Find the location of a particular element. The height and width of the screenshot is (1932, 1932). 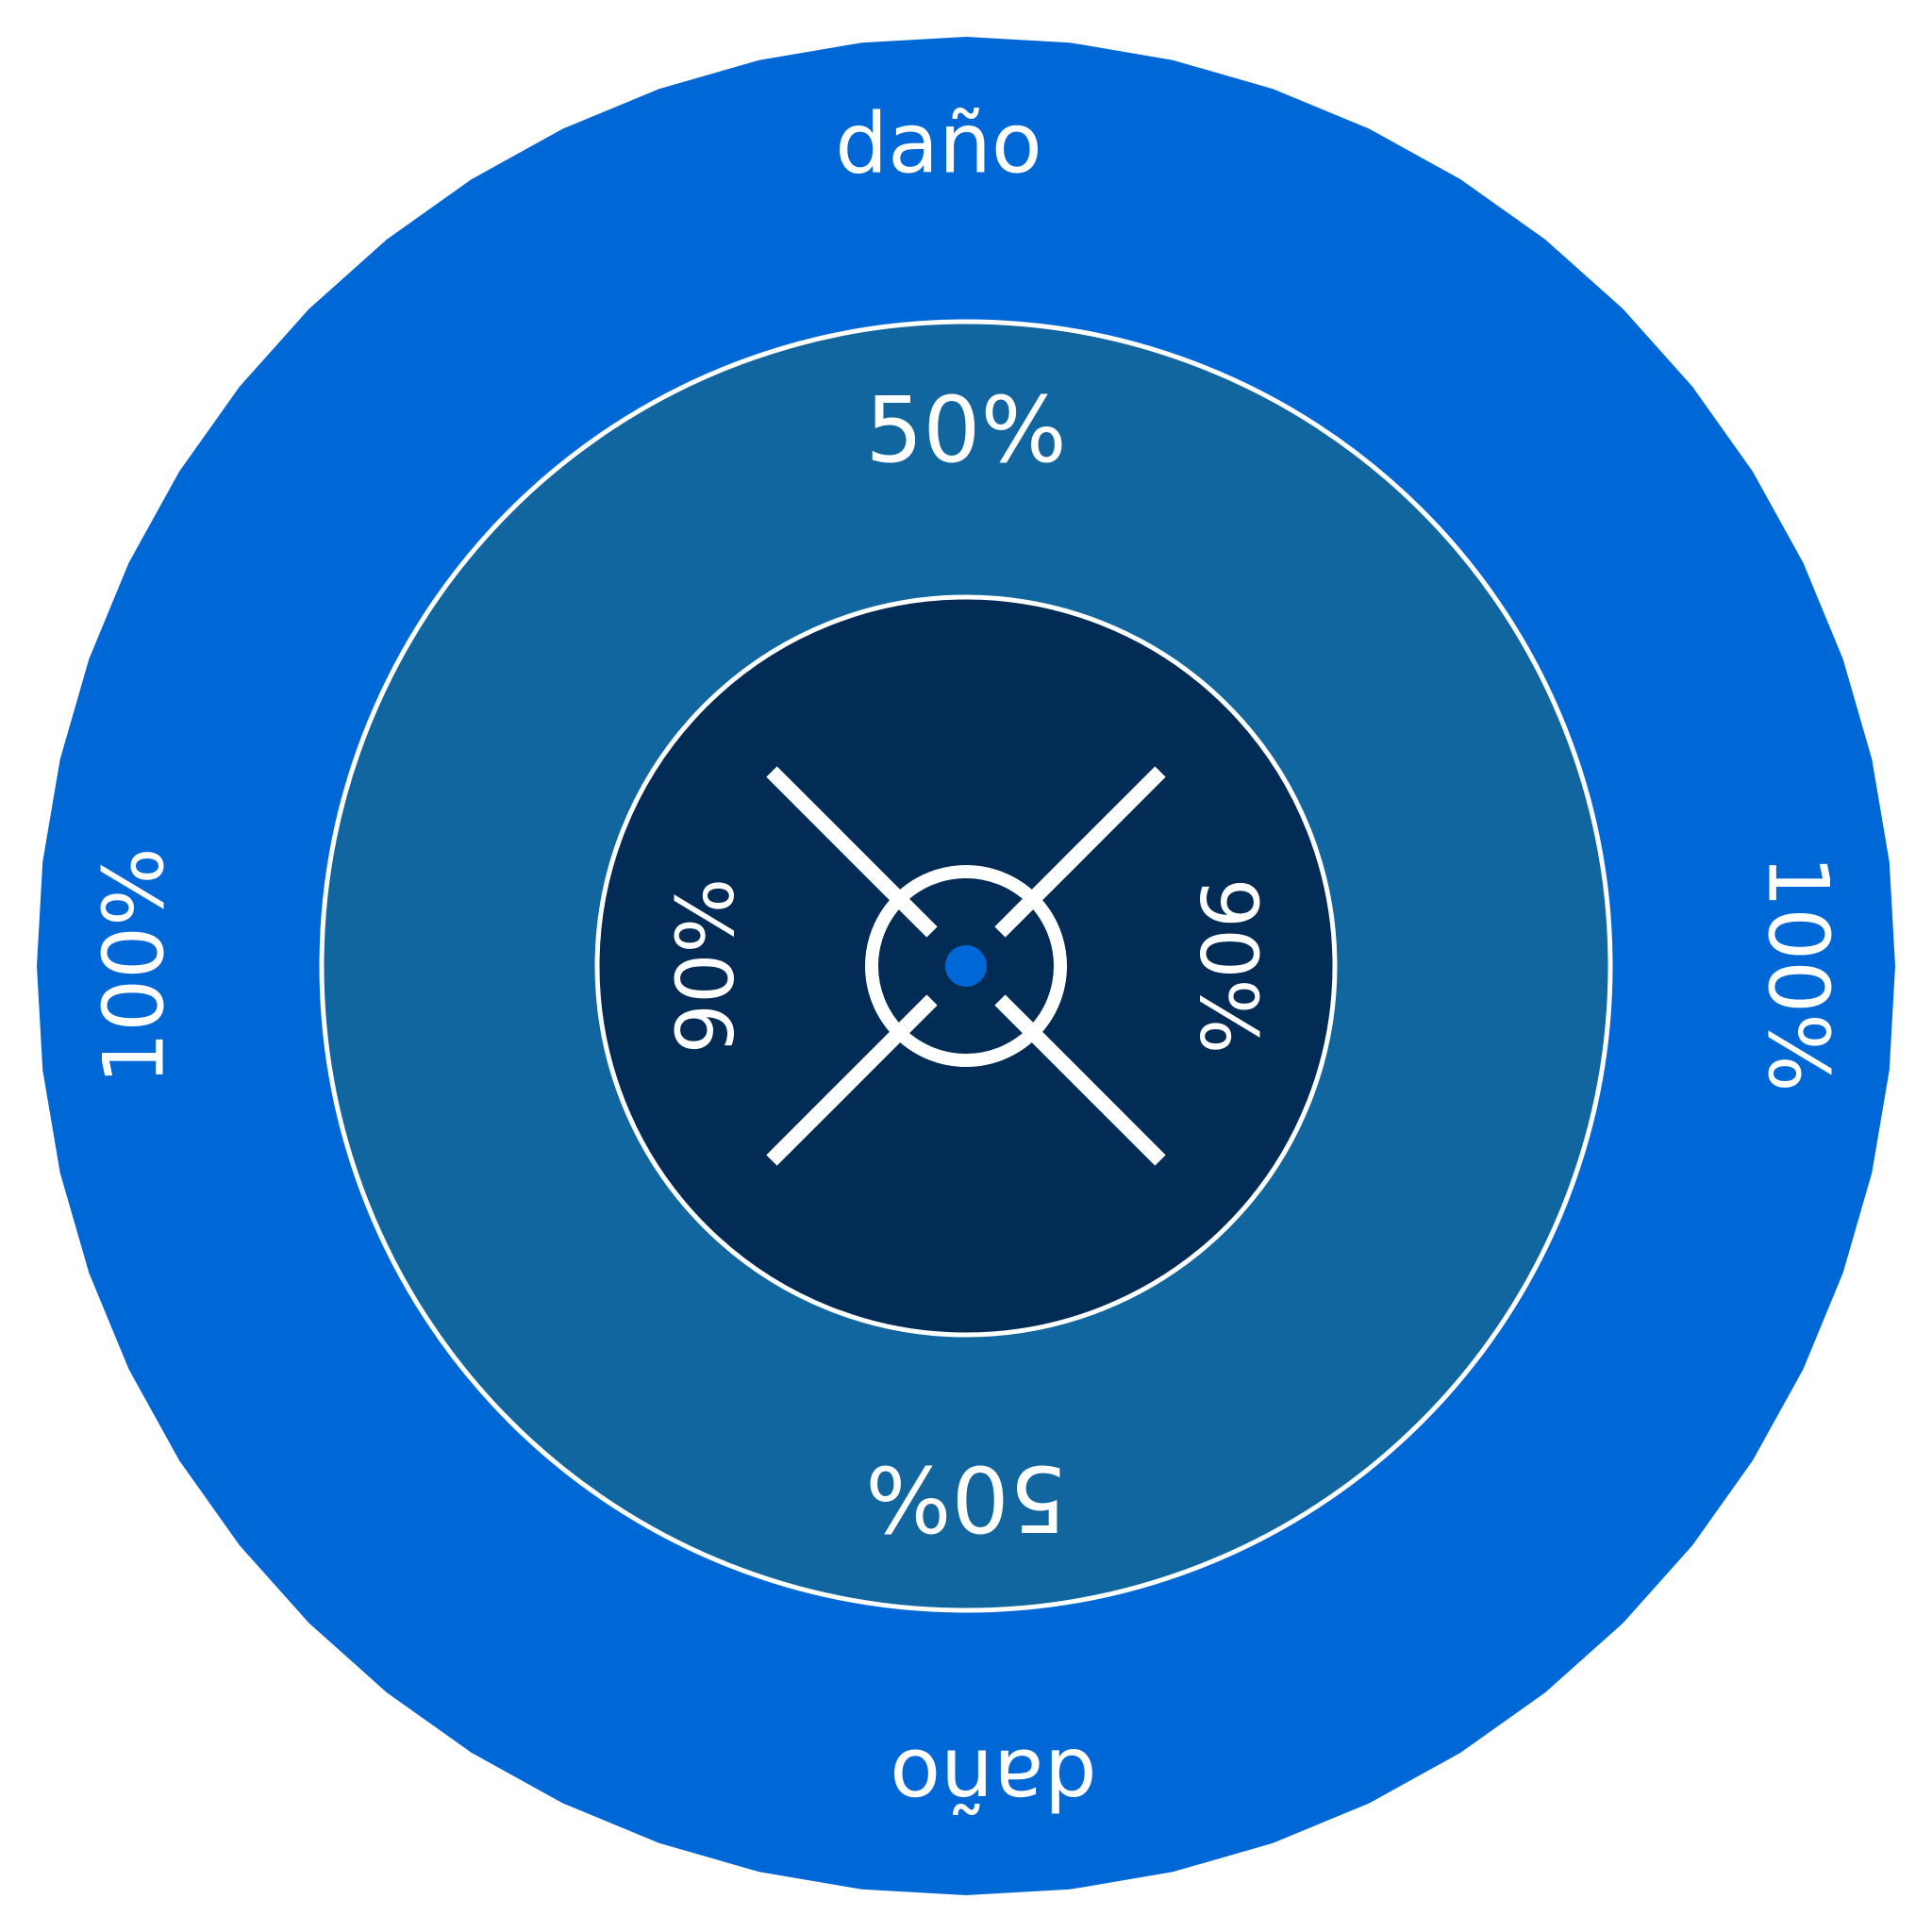

center-dot is located at coordinates (966, 966).